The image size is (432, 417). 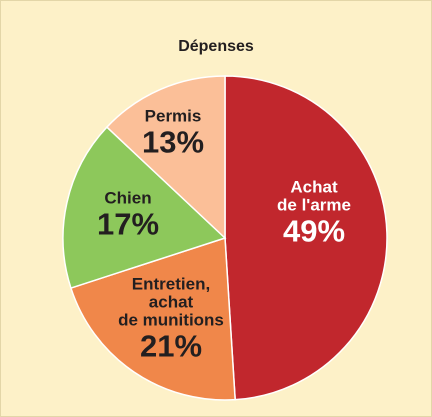 I want to click on slice-label: Chien 17%, so click(x=128, y=214).